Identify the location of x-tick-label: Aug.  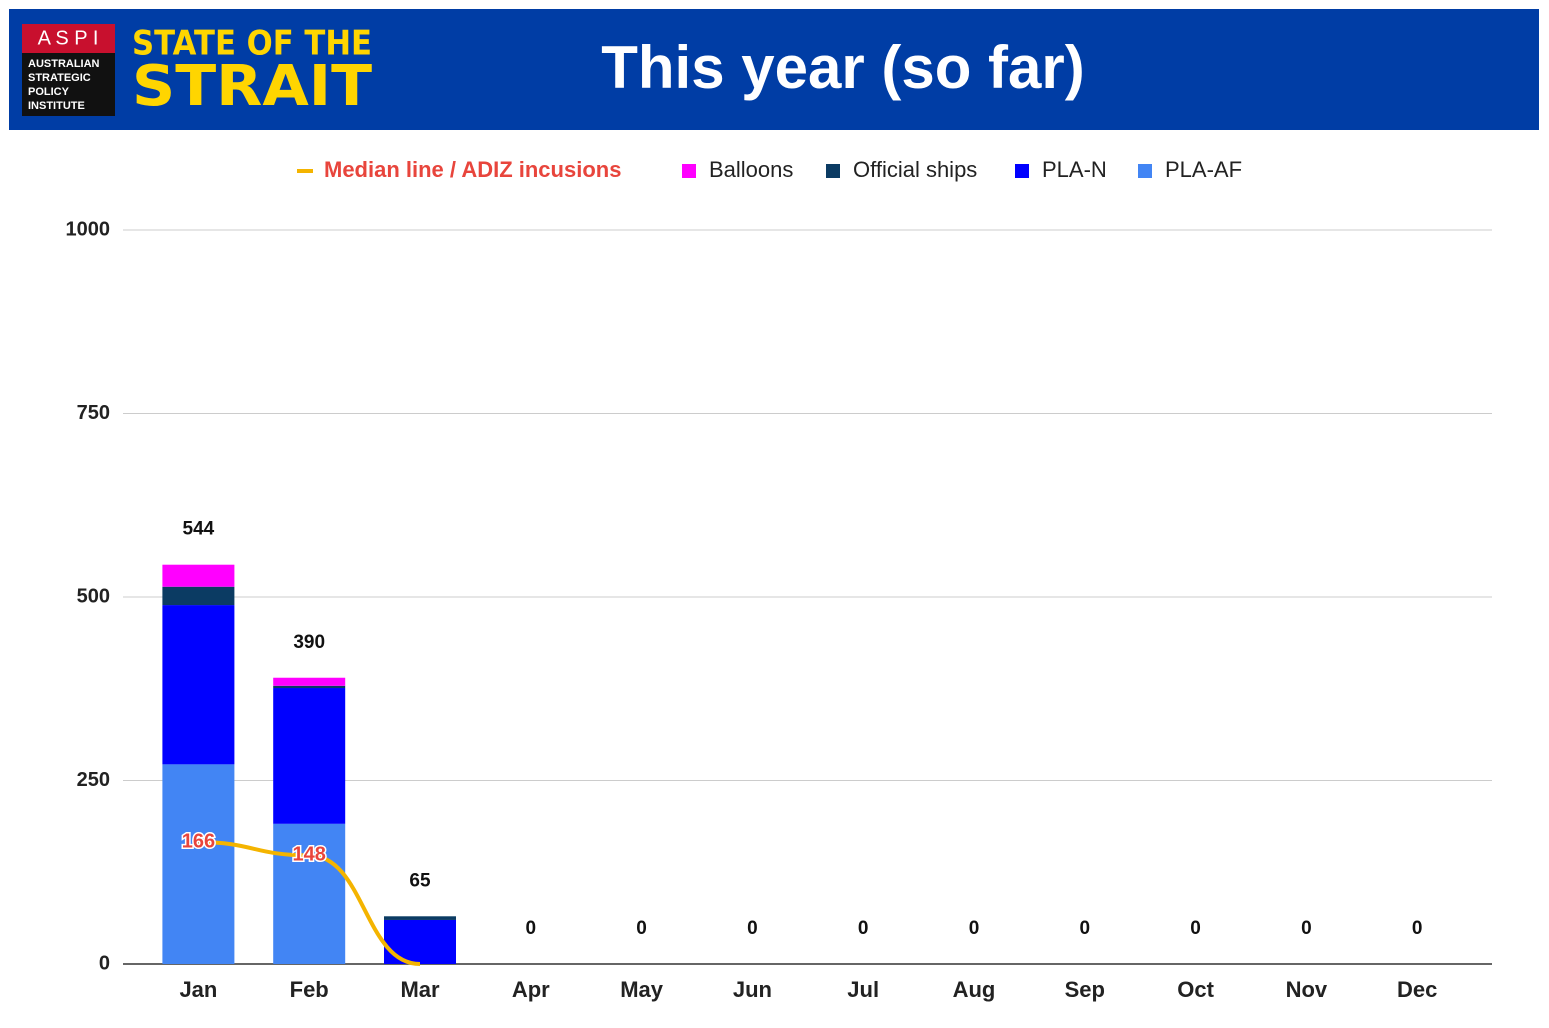
(974, 989).